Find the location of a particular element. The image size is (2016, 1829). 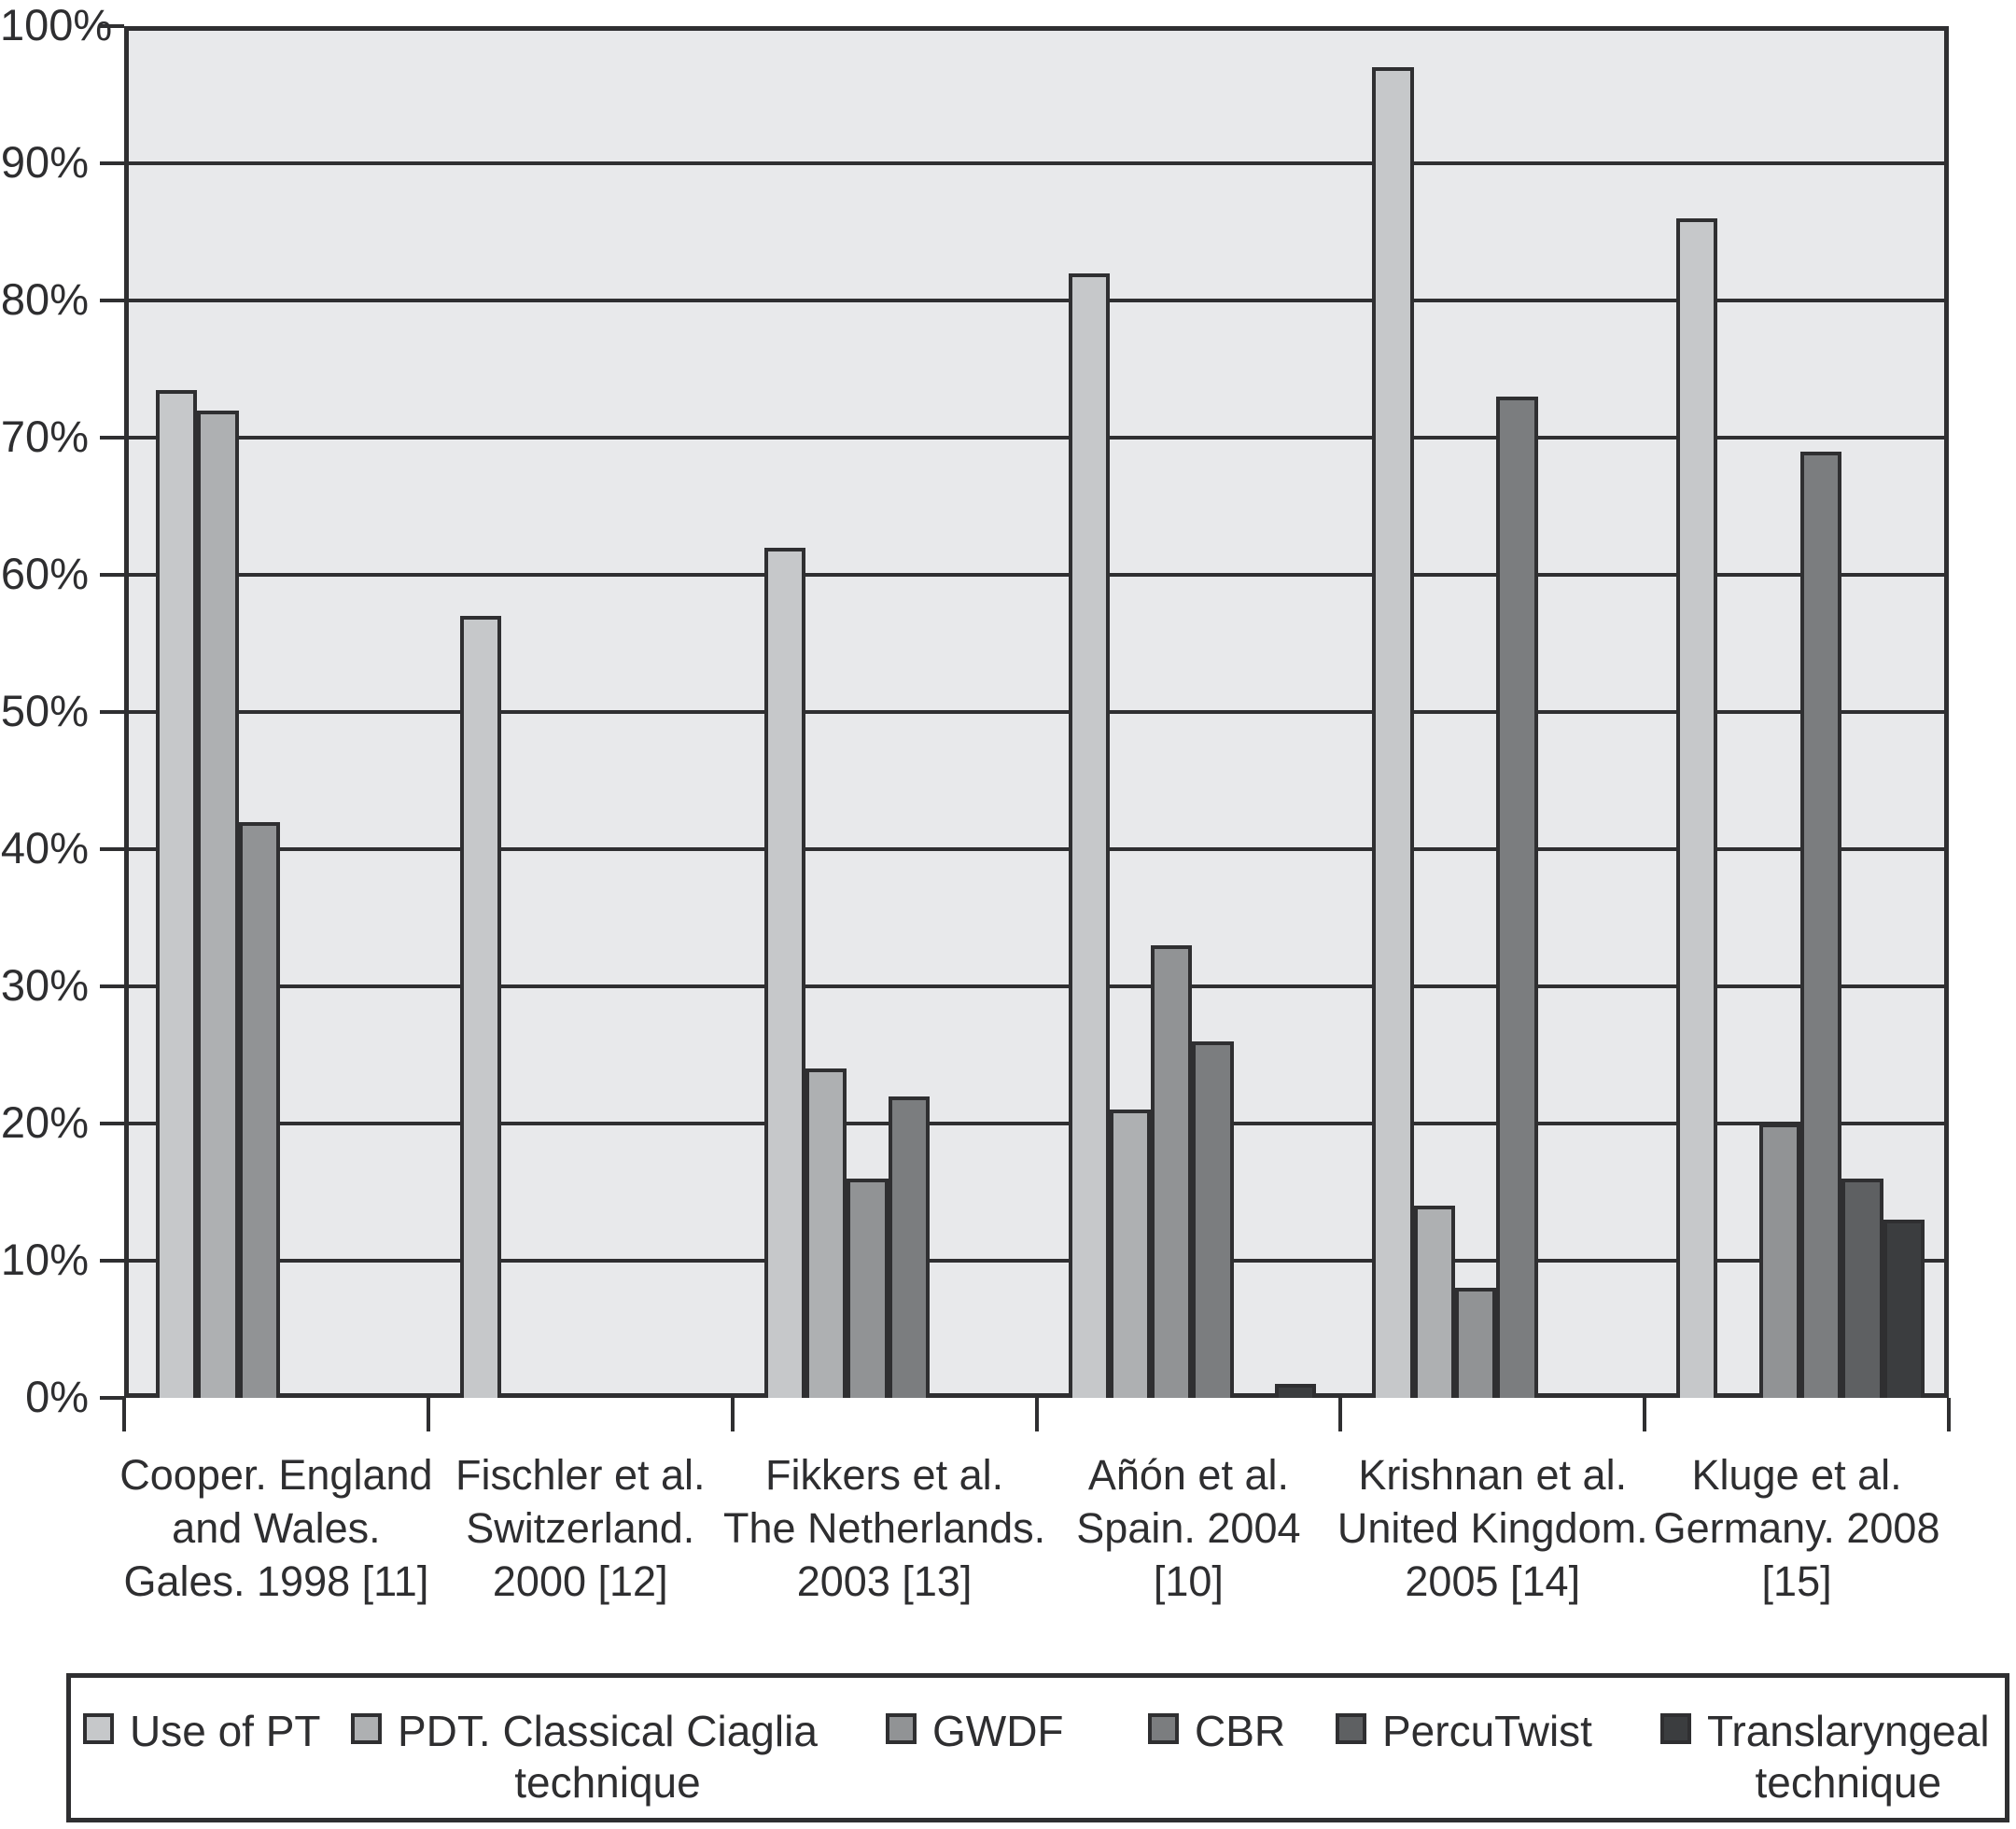

gridline-30-percent is located at coordinates (1036, 986).